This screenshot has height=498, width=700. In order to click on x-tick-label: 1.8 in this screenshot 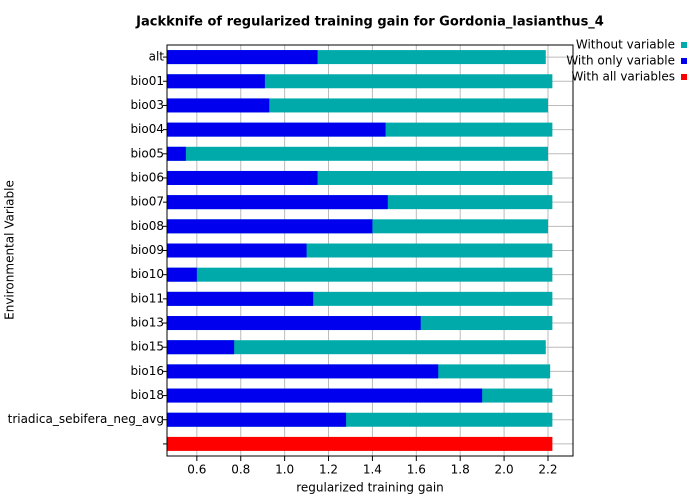, I will do `click(460, 470)`.